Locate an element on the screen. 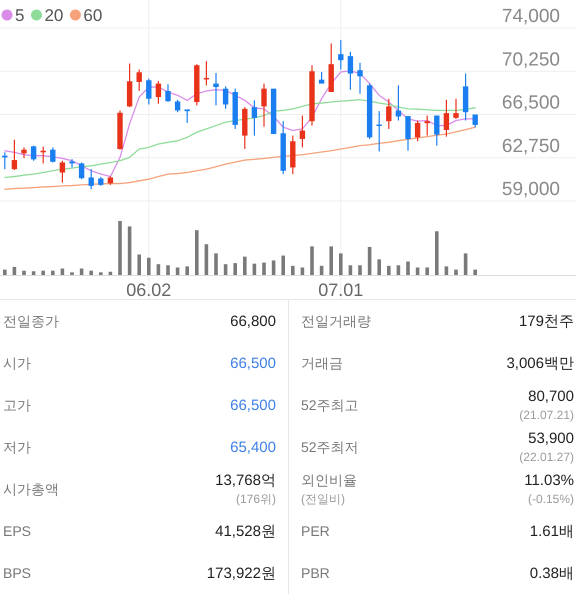 The height and width of the screenshot is (594, 576). text: 11.03% (-0.15%) is located at coordinates (549, 489).